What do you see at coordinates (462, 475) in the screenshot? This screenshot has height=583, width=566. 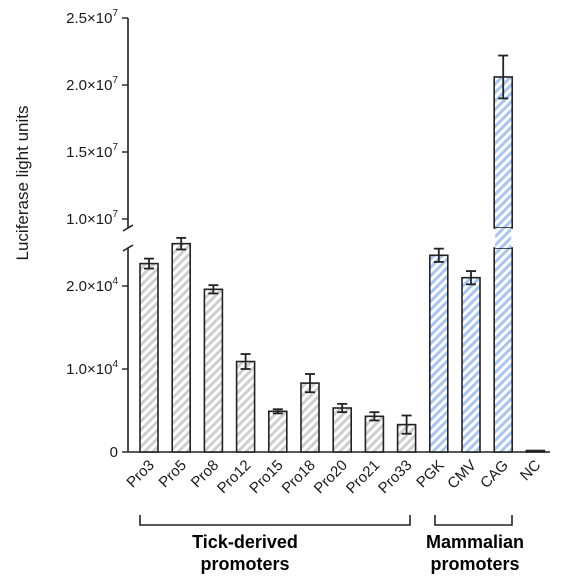 I see `x-tick-label-cmv: CMV` at bounding box center [462, 475].